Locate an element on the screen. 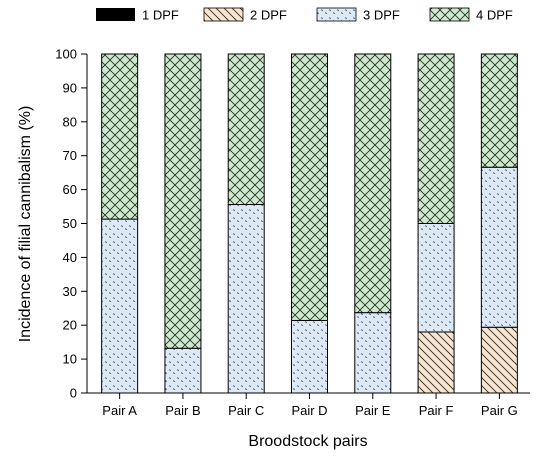 The height and width of the screenshot is (457, 550). bar-pair-c-3-dpf is located at coordinates (246, 299).